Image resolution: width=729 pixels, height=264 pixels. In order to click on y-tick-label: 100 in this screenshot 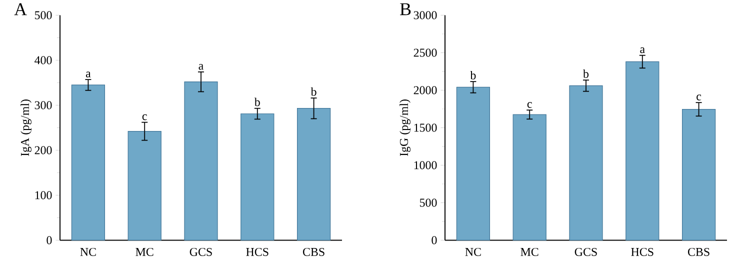, I will do `click(43, 195)`.